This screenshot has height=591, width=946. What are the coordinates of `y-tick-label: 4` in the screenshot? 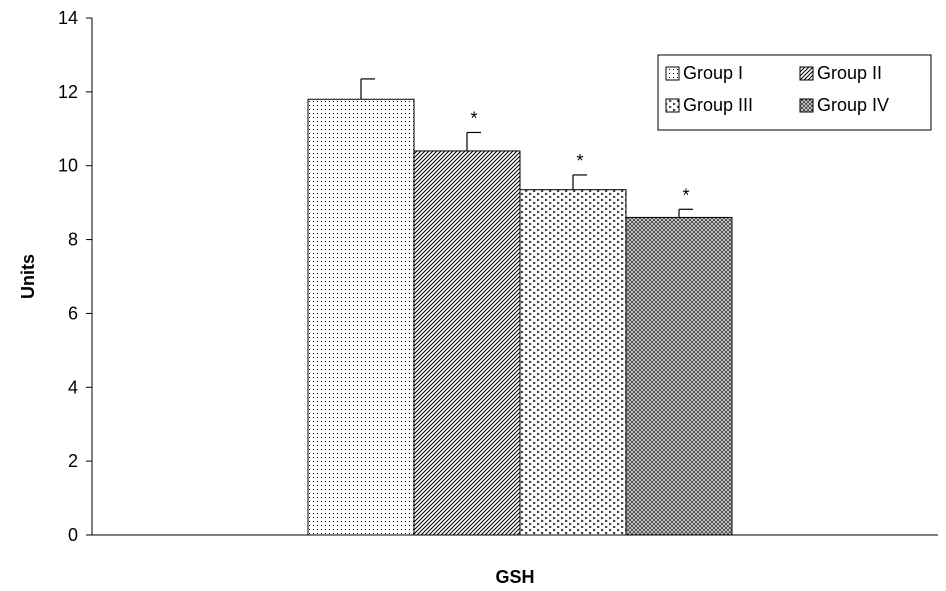 It's located at (73, 387).